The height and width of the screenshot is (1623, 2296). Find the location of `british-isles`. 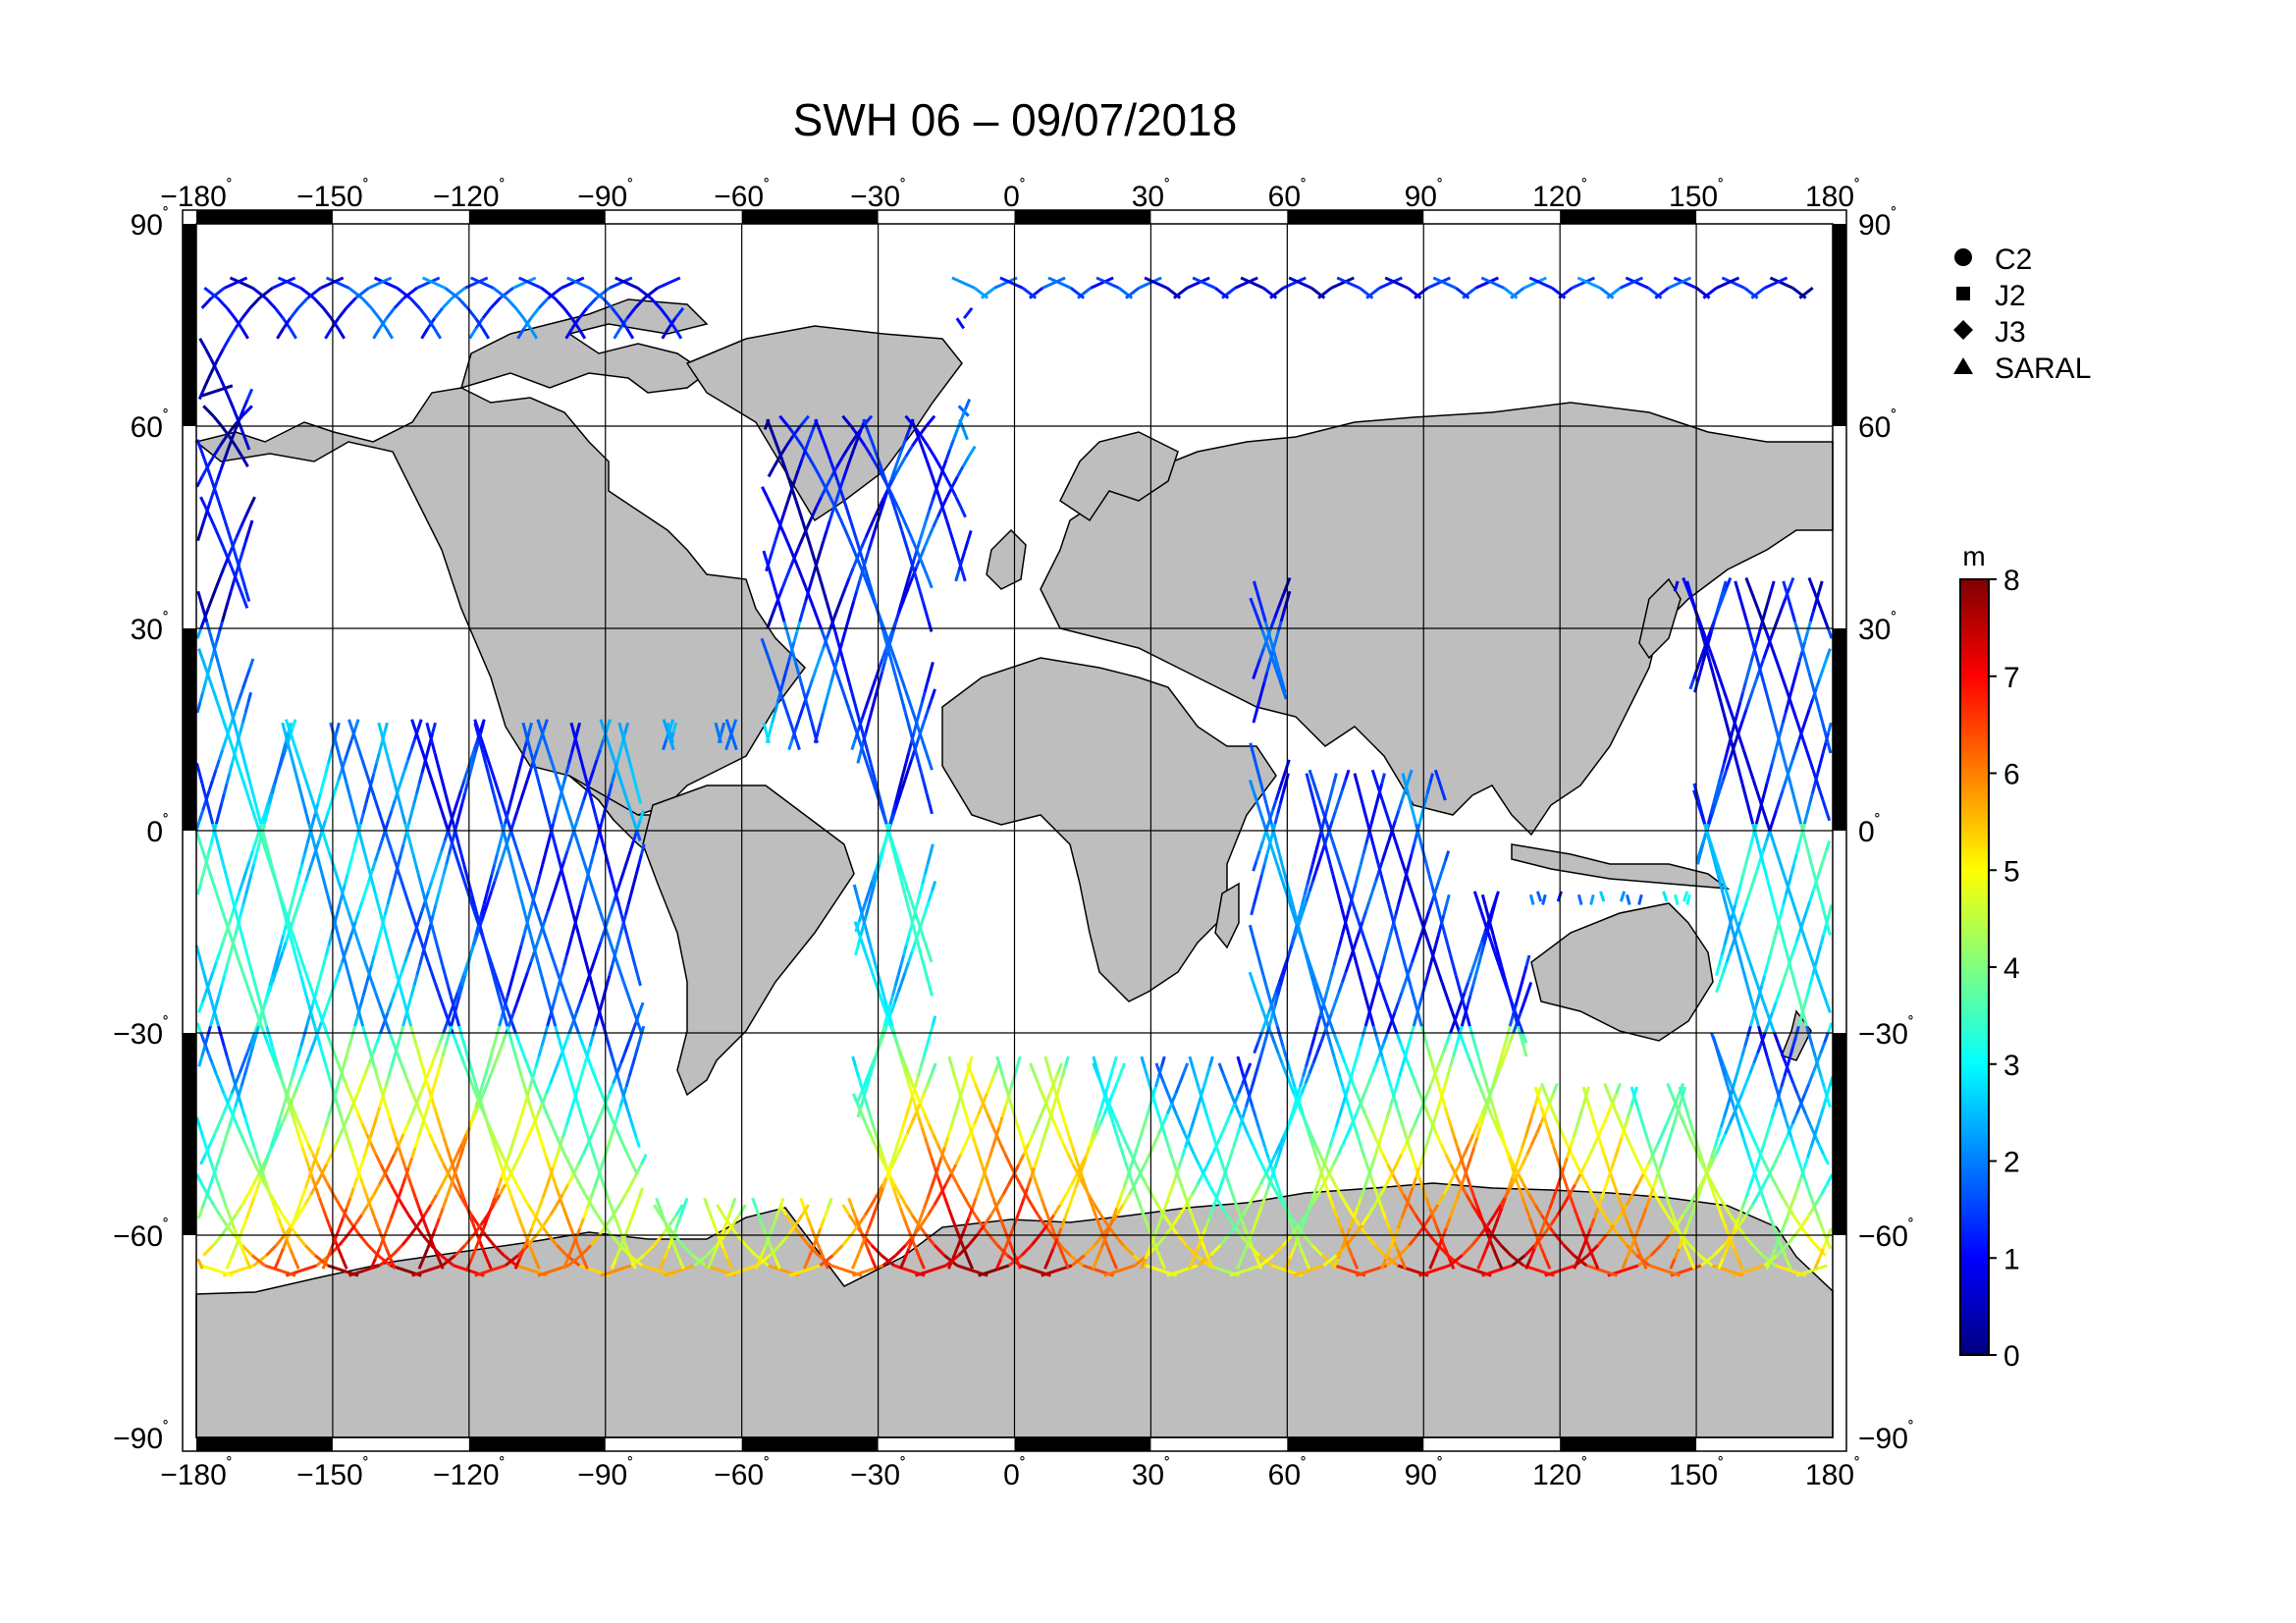

british-isles is located at coordinates (1006, 559).